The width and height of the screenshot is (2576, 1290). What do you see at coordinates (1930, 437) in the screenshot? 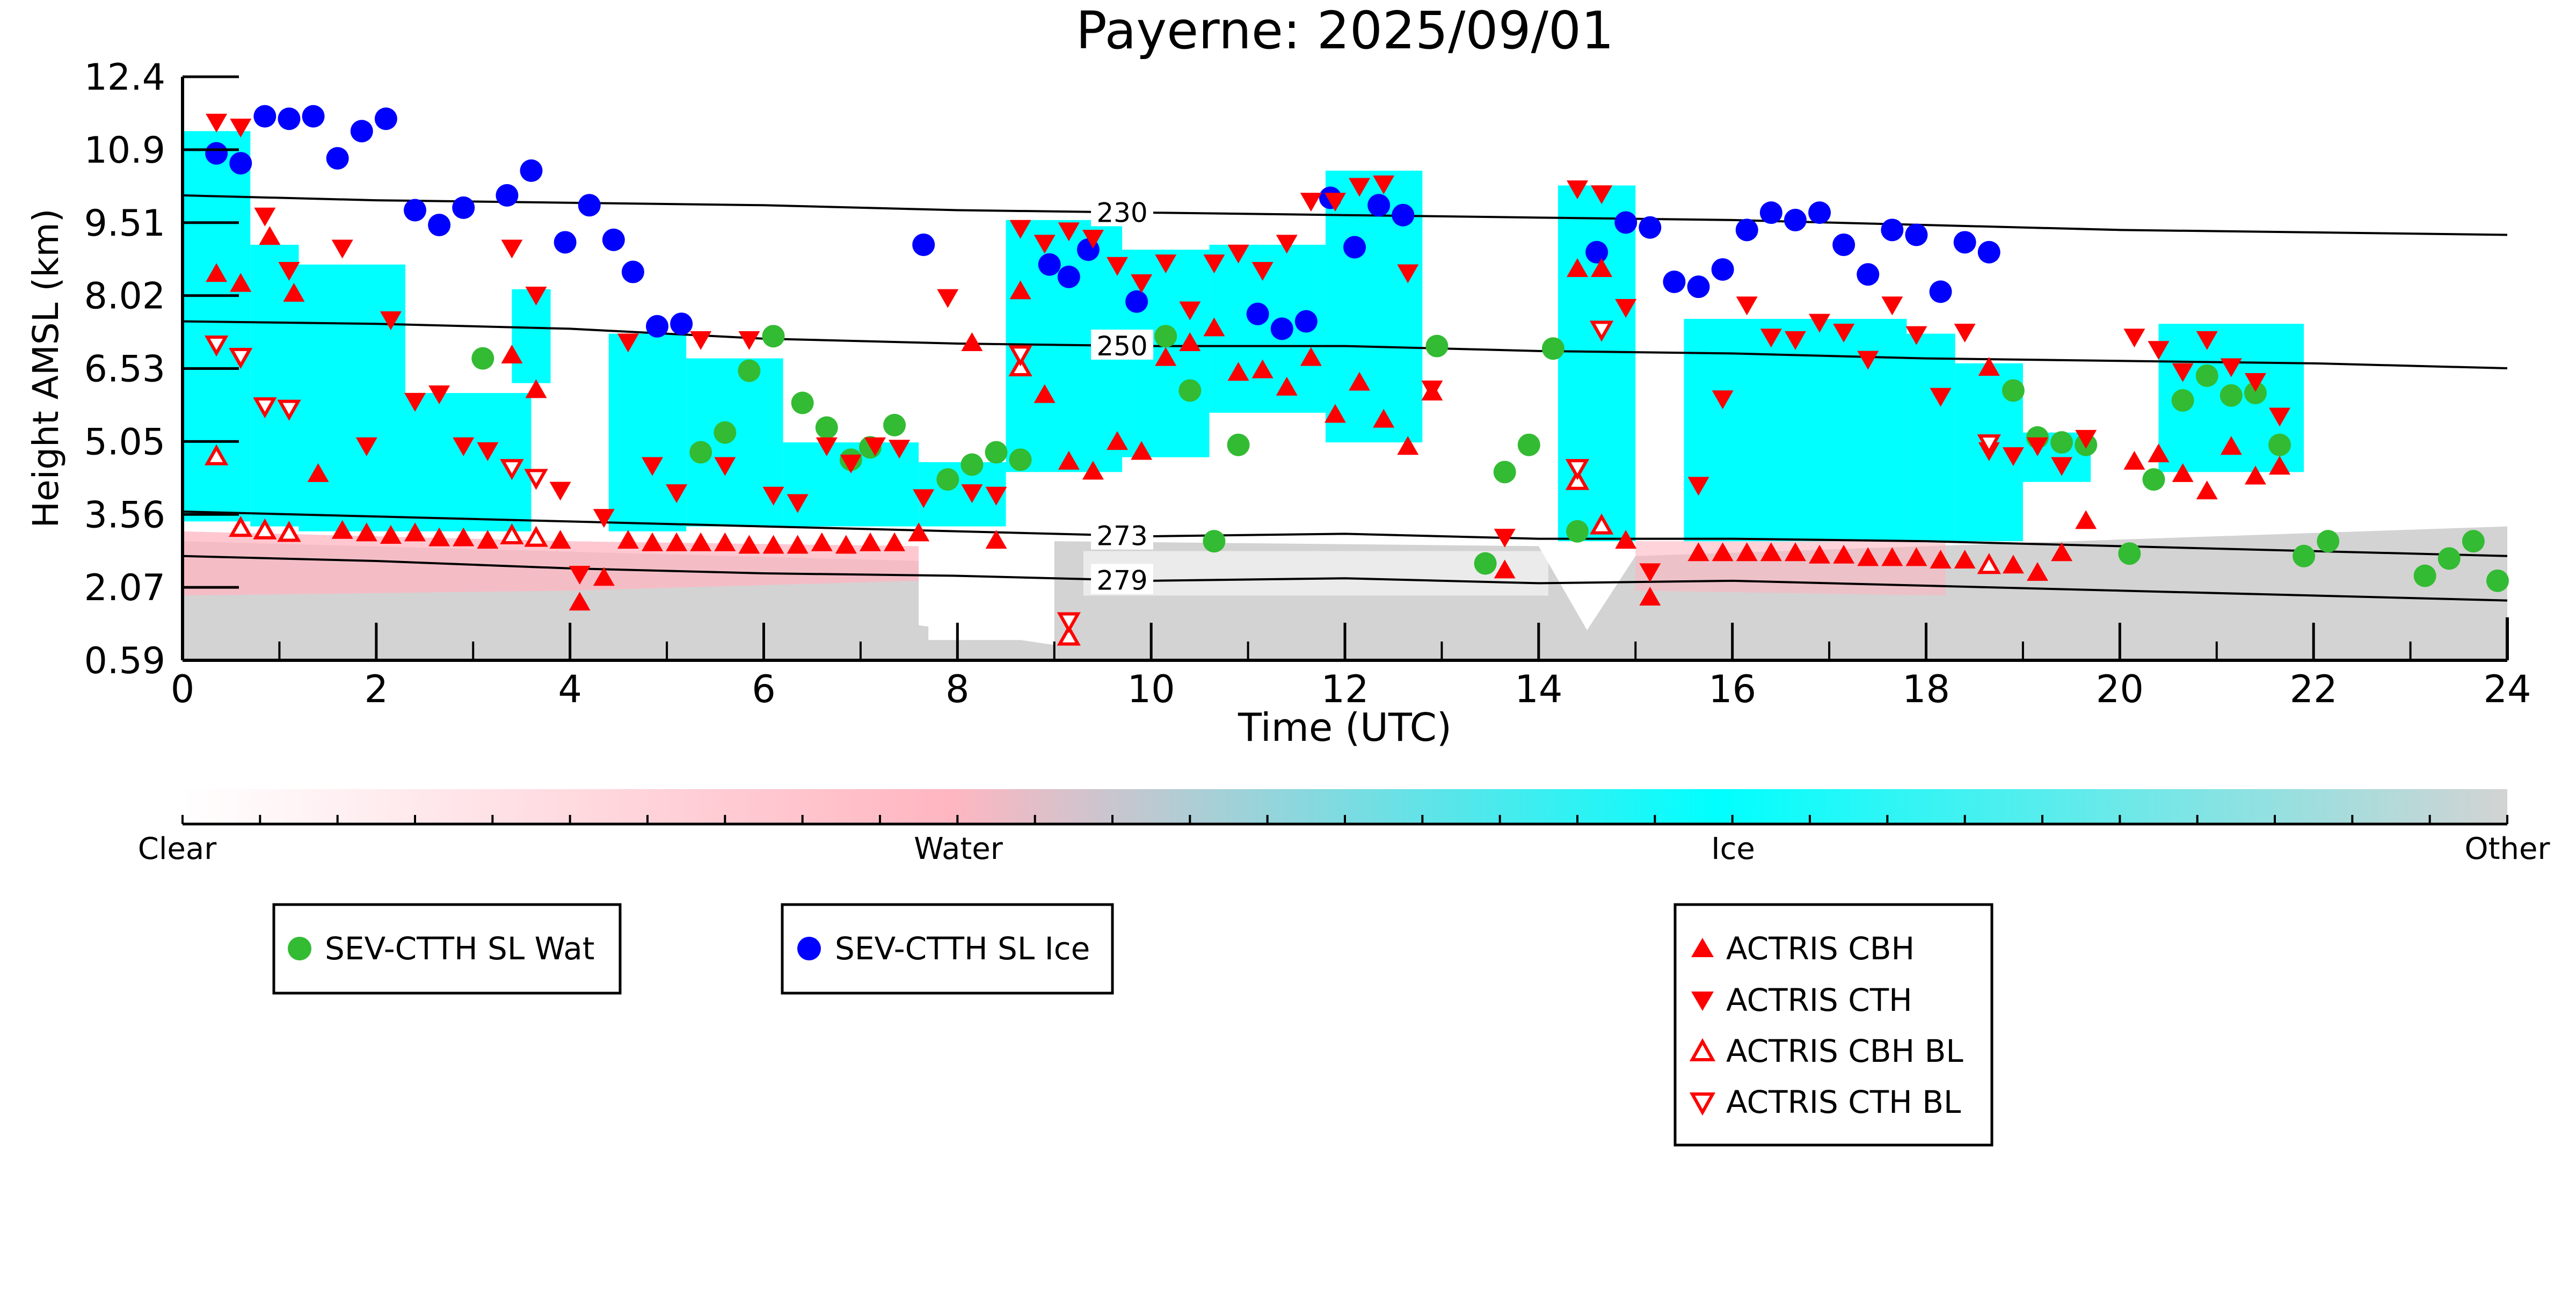
I see `ice-patch` at bounding box center [1930, 437].